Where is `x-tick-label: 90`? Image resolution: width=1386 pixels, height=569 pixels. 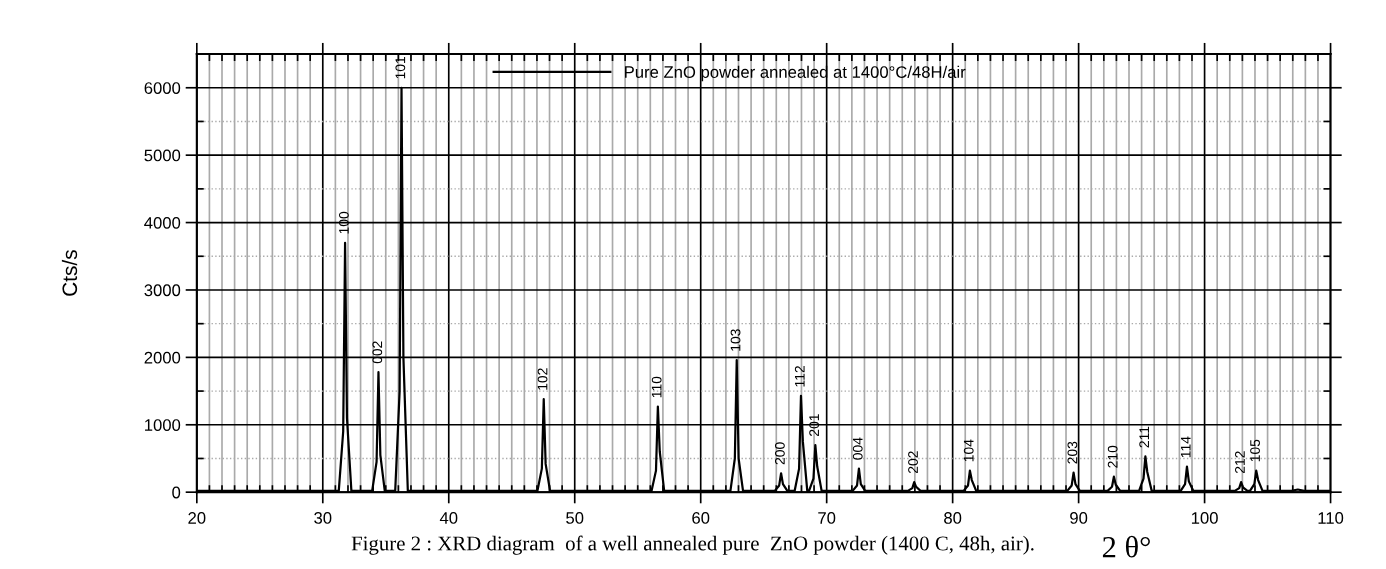
x-tick-label: 90 is located at coordinates (1079, 518).